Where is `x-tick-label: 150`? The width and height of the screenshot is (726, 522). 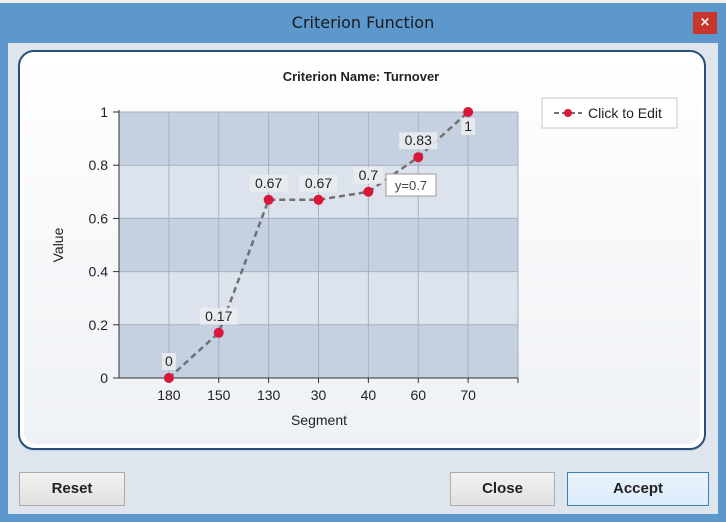 x-tick-label: 150 is located at coordinates (219, 395).